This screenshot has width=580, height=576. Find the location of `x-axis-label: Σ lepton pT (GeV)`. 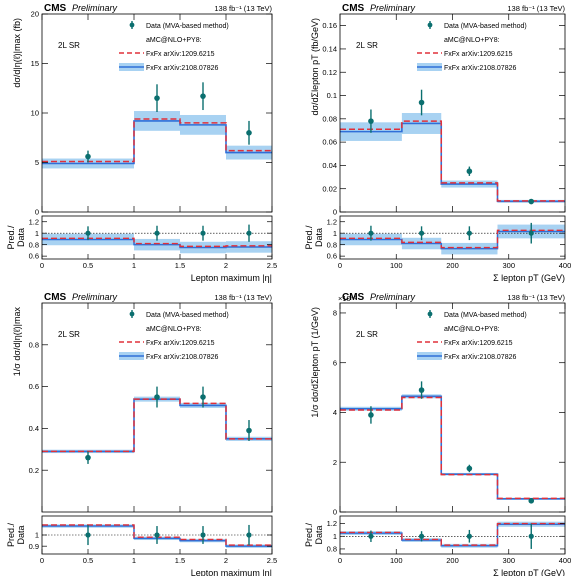

x-axis-label: Σ lepton pT (GeV) is located at coordinates (529, 572).